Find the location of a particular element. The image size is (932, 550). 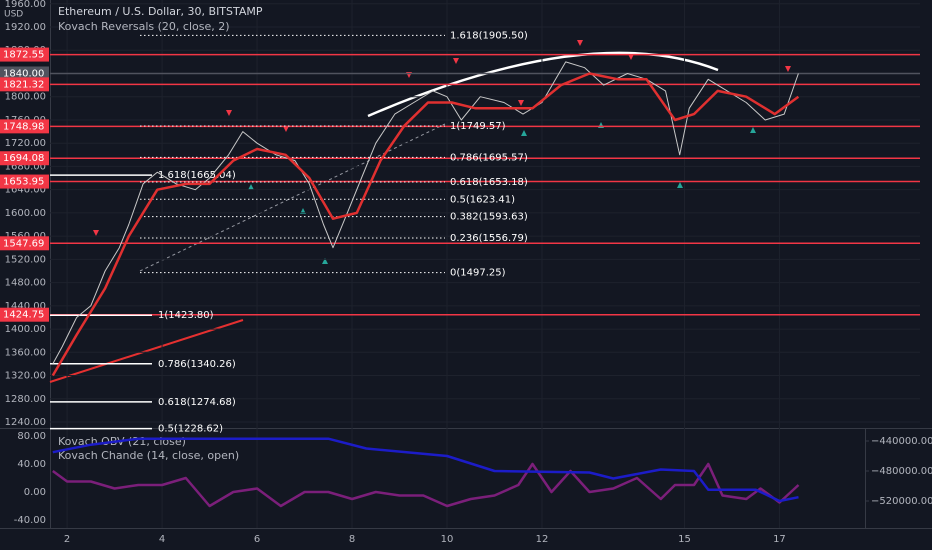

y-tick-label: 1800.00 is located at coordinates (25, 97).